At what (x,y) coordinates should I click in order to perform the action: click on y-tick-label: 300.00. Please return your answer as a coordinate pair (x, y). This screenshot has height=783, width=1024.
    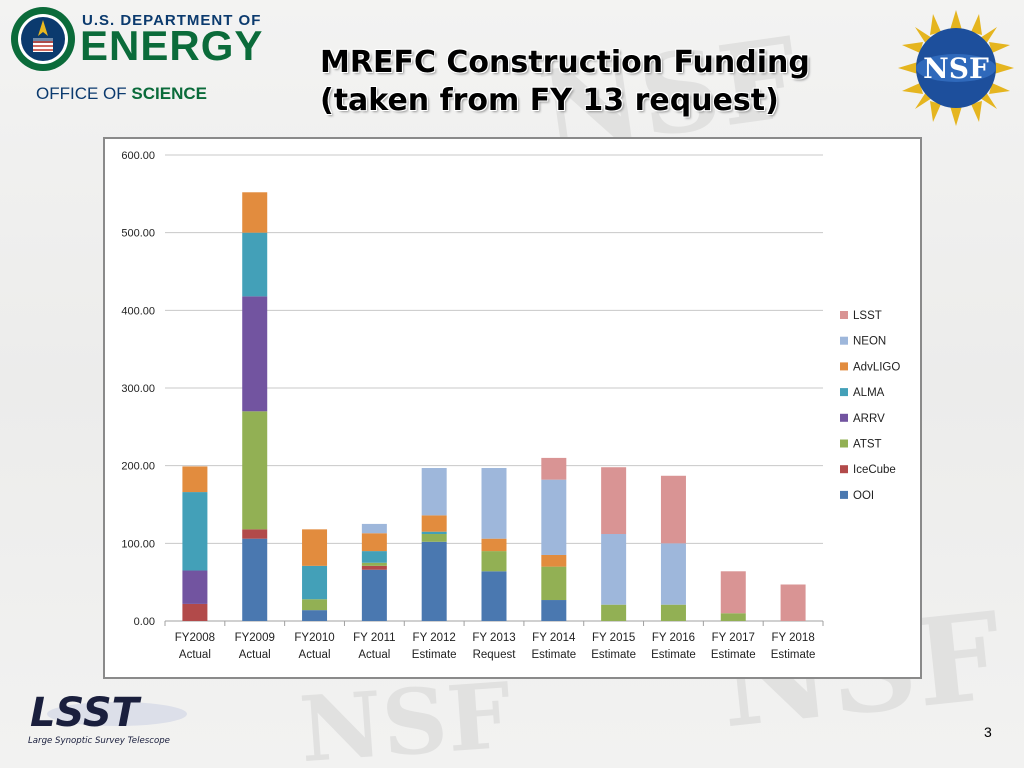
    Looking at the image, I should click on (138, 389).